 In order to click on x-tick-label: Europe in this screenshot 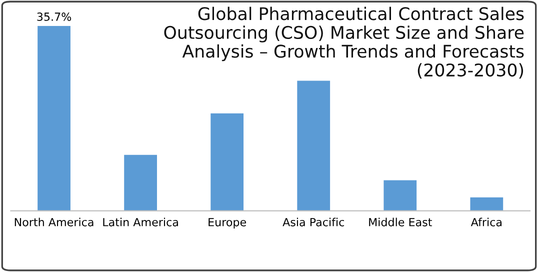, I will do `click(227, 223)`.